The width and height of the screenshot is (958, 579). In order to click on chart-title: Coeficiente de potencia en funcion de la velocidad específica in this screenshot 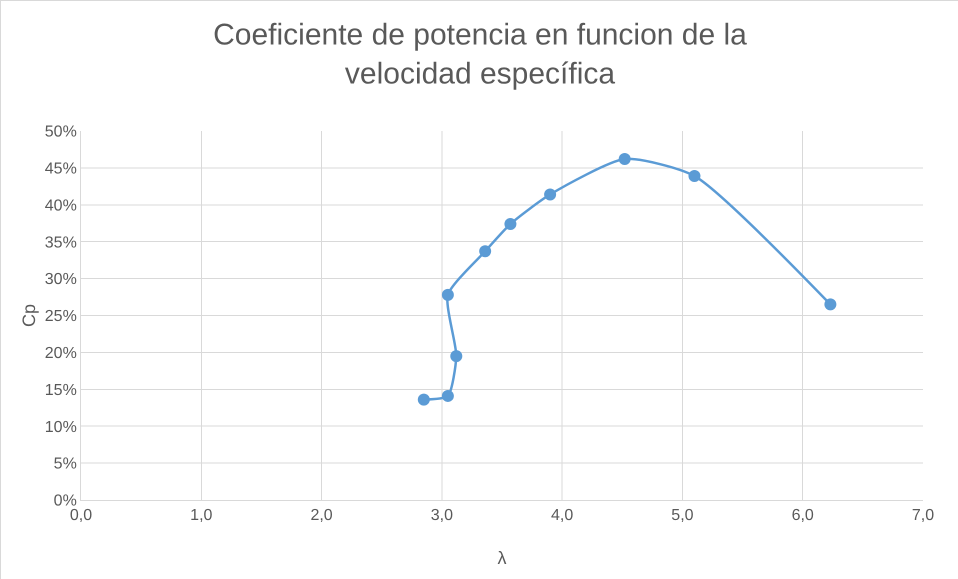, I will do `click(480, 54)`.